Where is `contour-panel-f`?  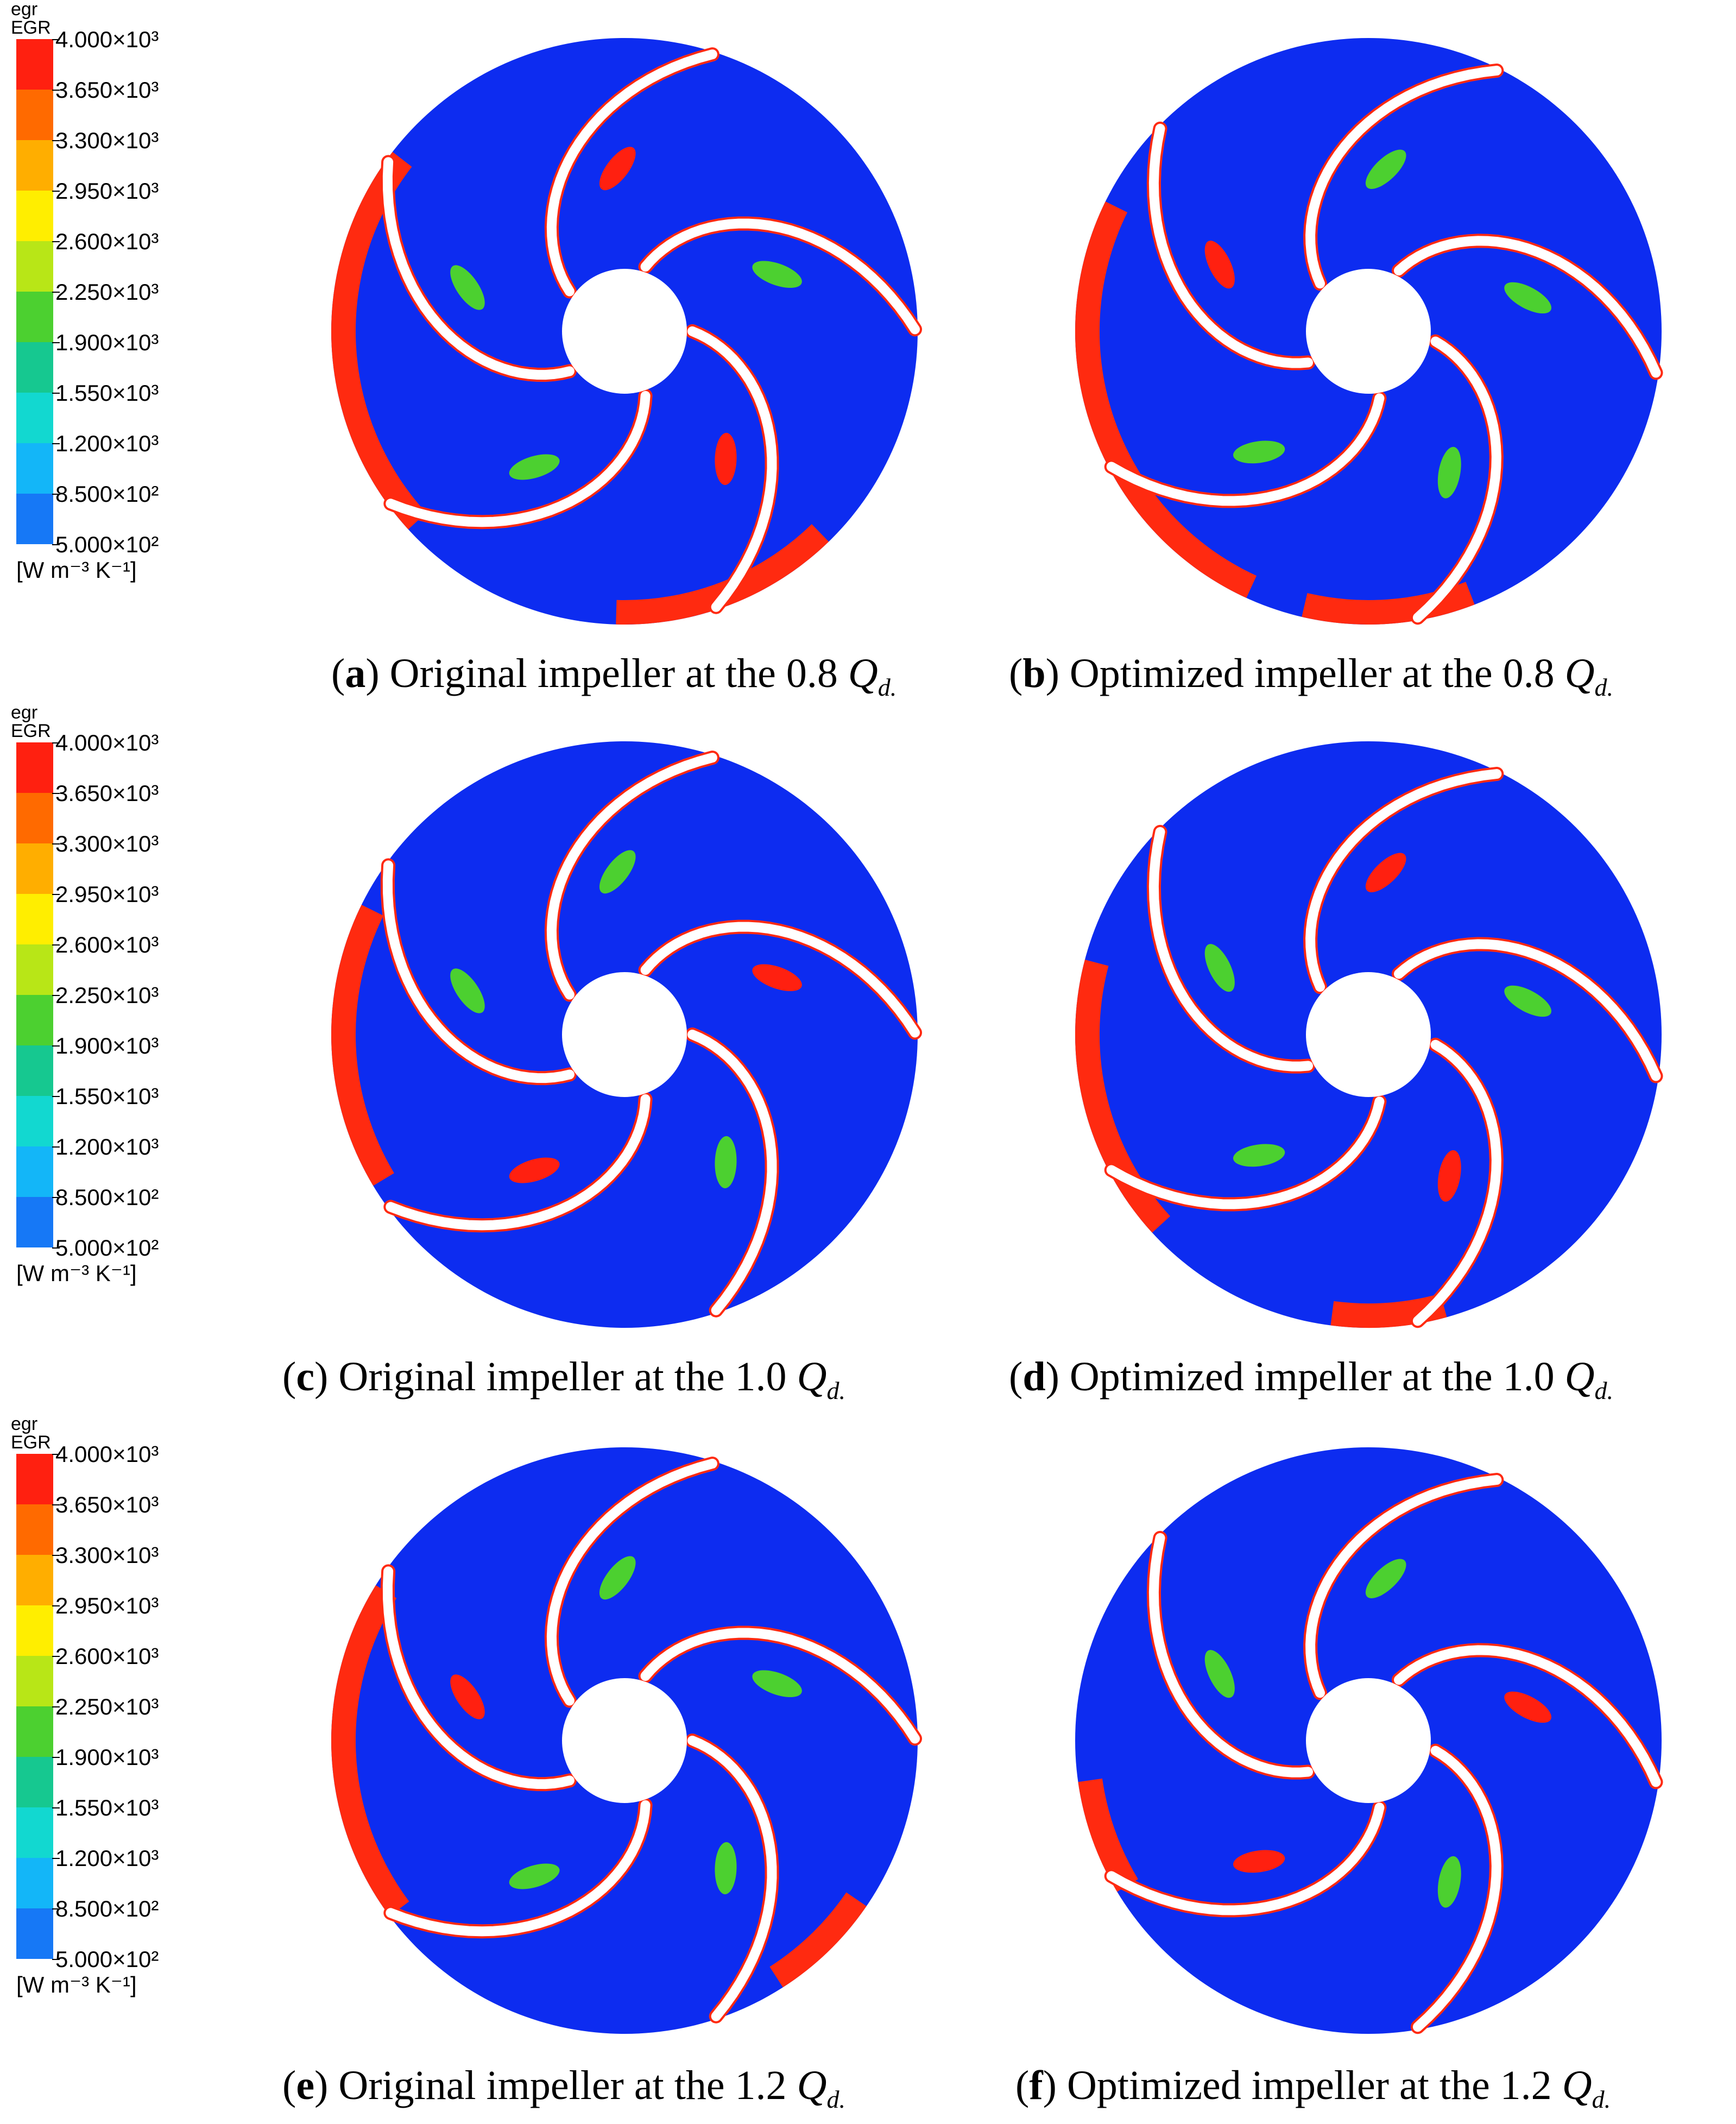 contour-panel-f is located at coordinates (1368, 1740).